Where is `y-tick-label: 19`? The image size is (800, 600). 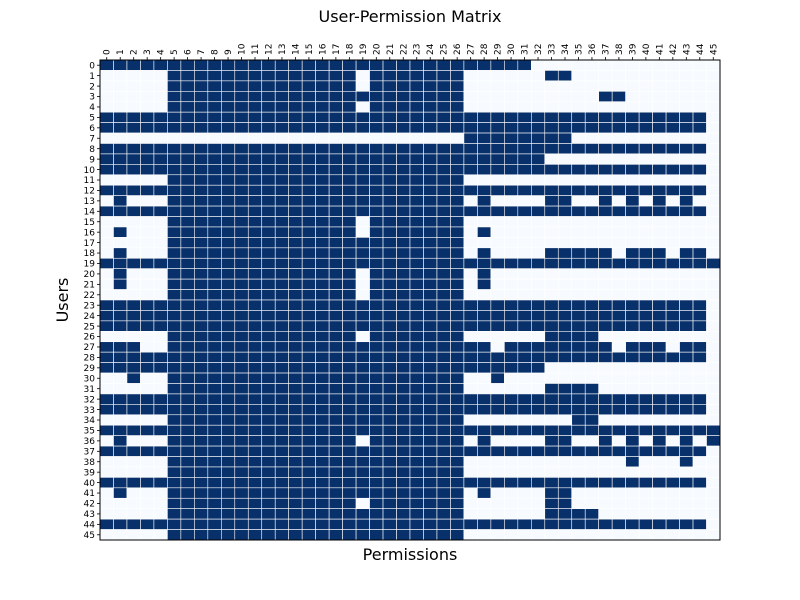
y-tick-label: 19 is located at coordinates (90, 265).